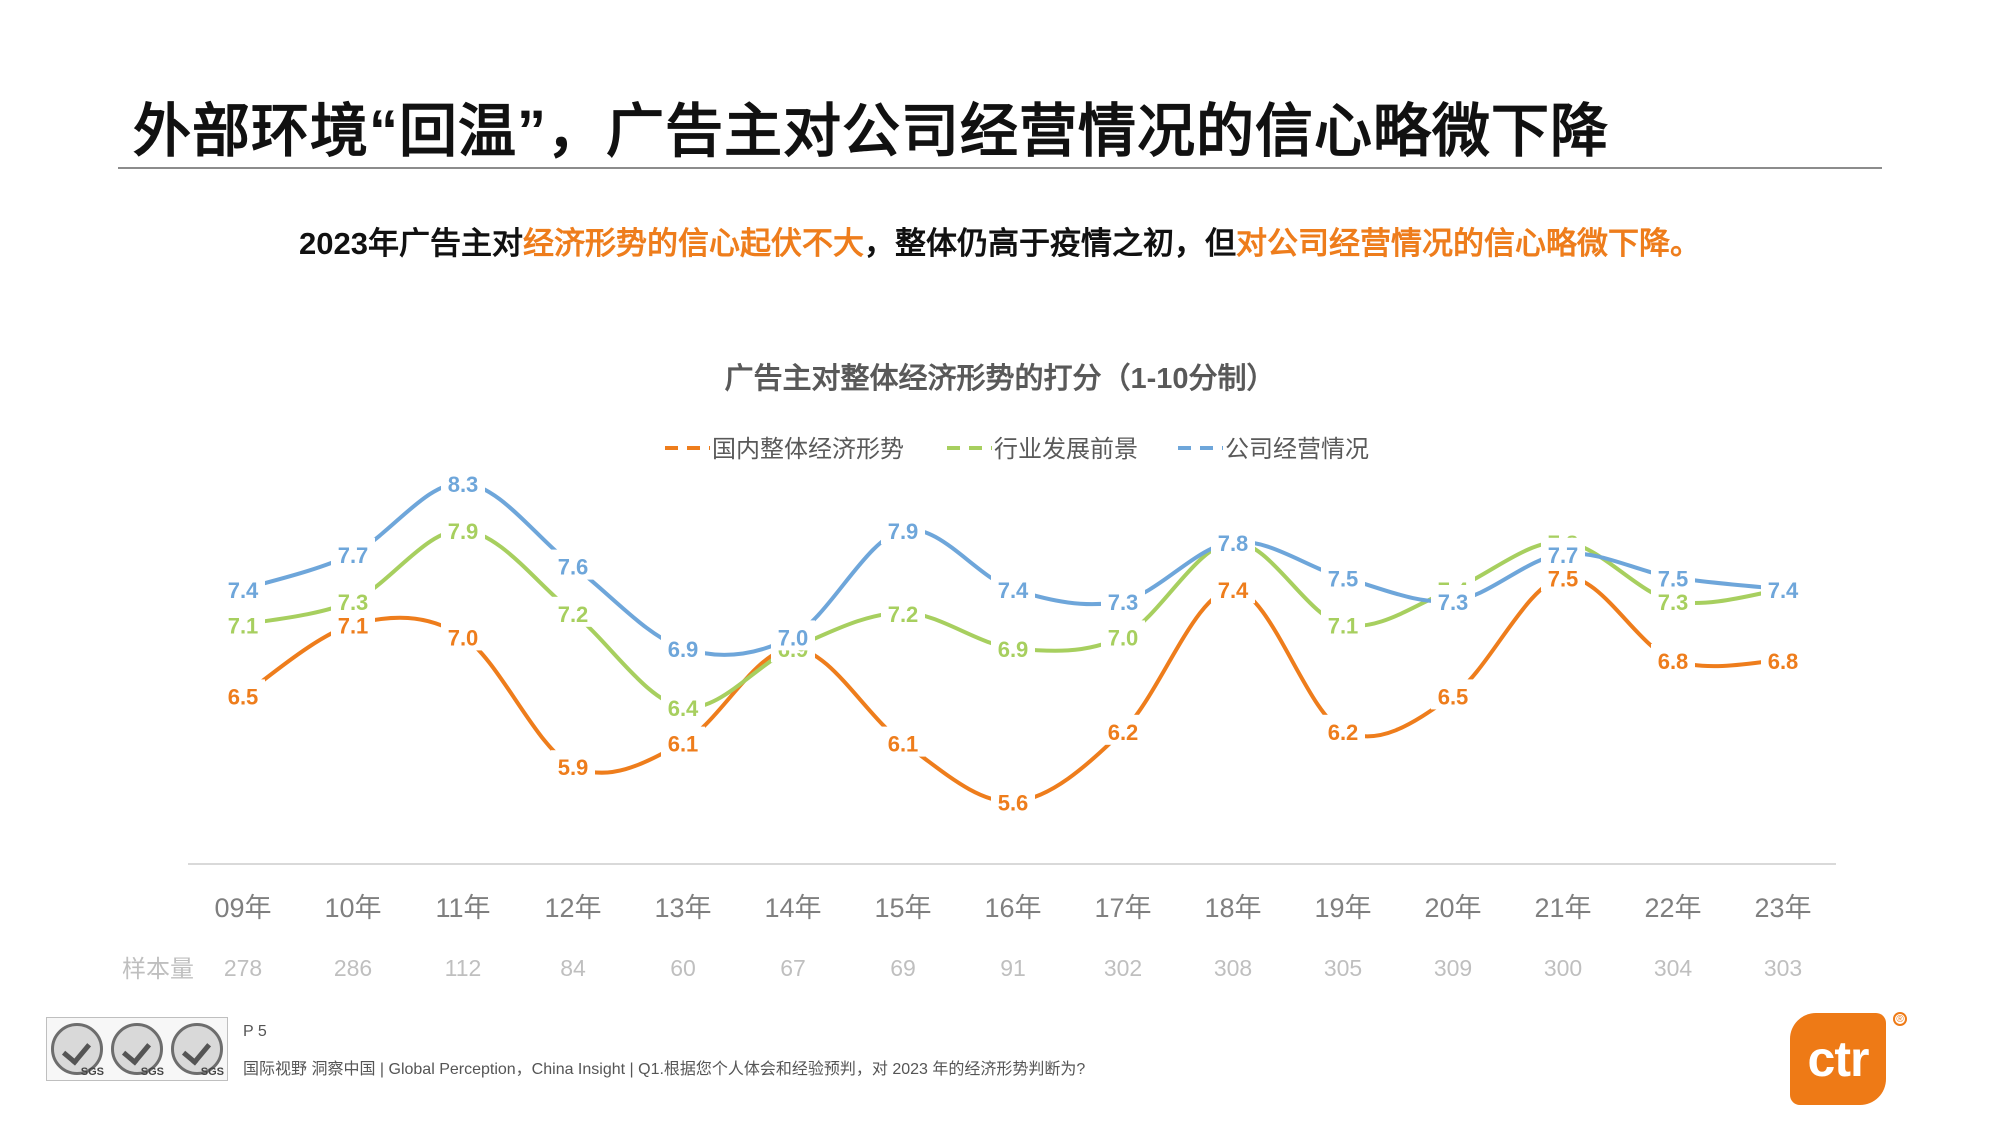 Image resolution: width=2000 pixels, height=1125 pixels. What do you see at coordinates (1049, 243) in the screenshot?
I see `subtitle-part-3: ，整体仍高于疫情之初，但` at bounding box center [1049, 243].